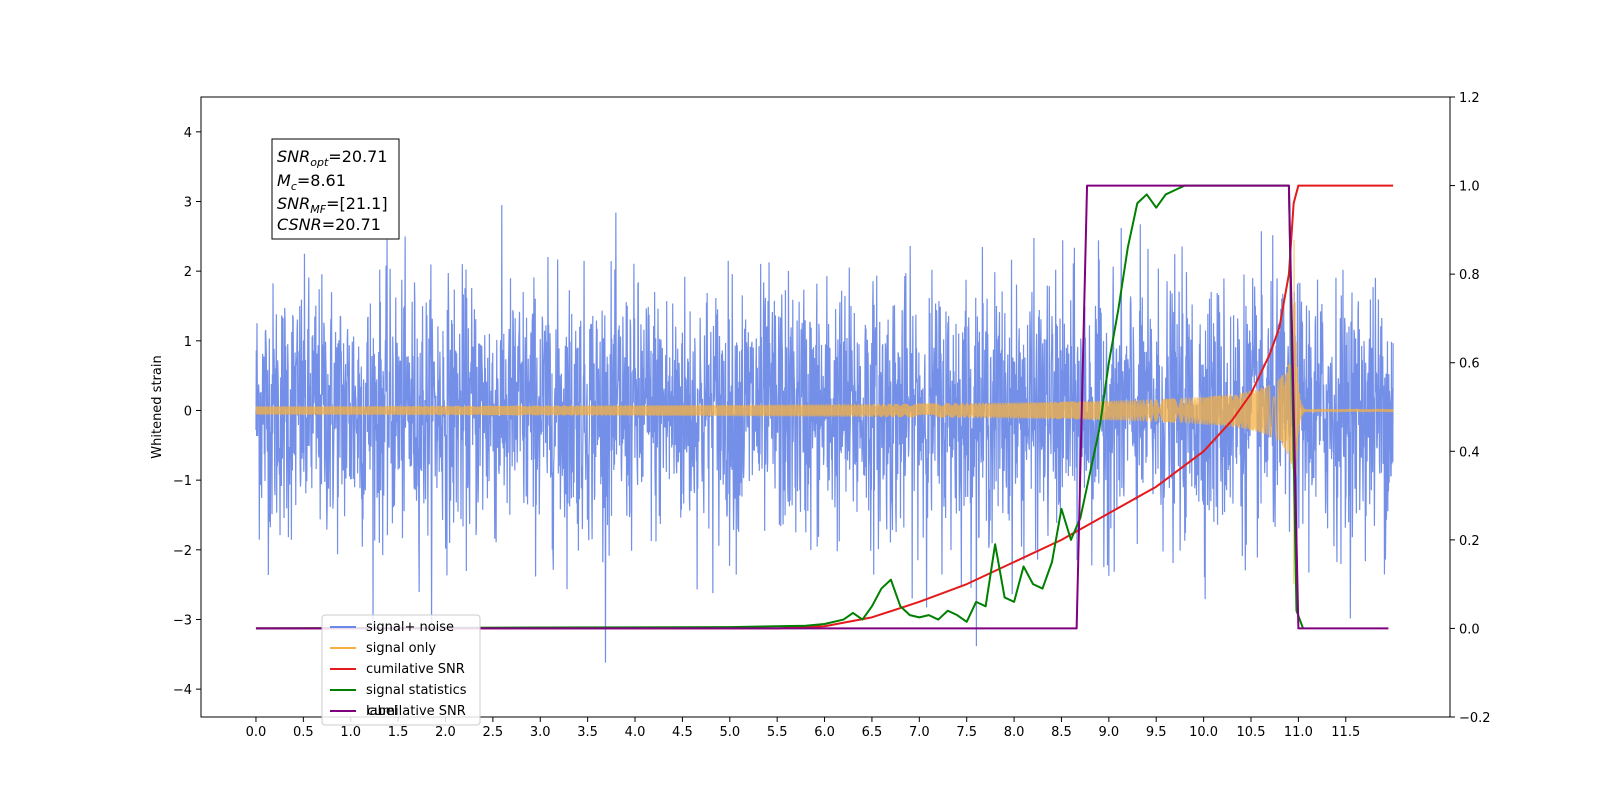 The image size is (1600, 804). What do you see at coordinates (1345, 732) in the screenshot?
I see `x-tick-label: 11.5` at bounding box center [1345, 732].